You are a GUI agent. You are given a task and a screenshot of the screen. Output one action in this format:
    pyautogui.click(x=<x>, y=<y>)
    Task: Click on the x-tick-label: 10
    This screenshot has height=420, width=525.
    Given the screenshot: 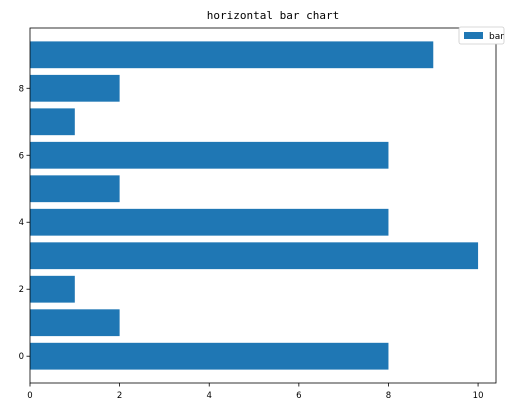 What is the action you would take?
    pyautogui.click(x=478, y=396)
    